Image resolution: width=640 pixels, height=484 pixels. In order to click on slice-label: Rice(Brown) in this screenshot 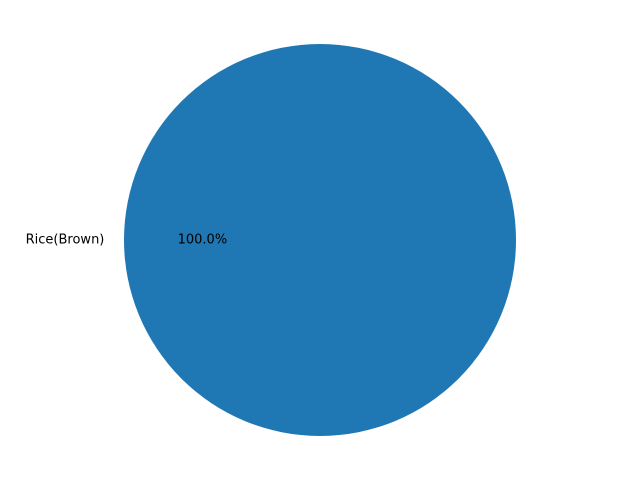, I will do `click(65, 240)`.